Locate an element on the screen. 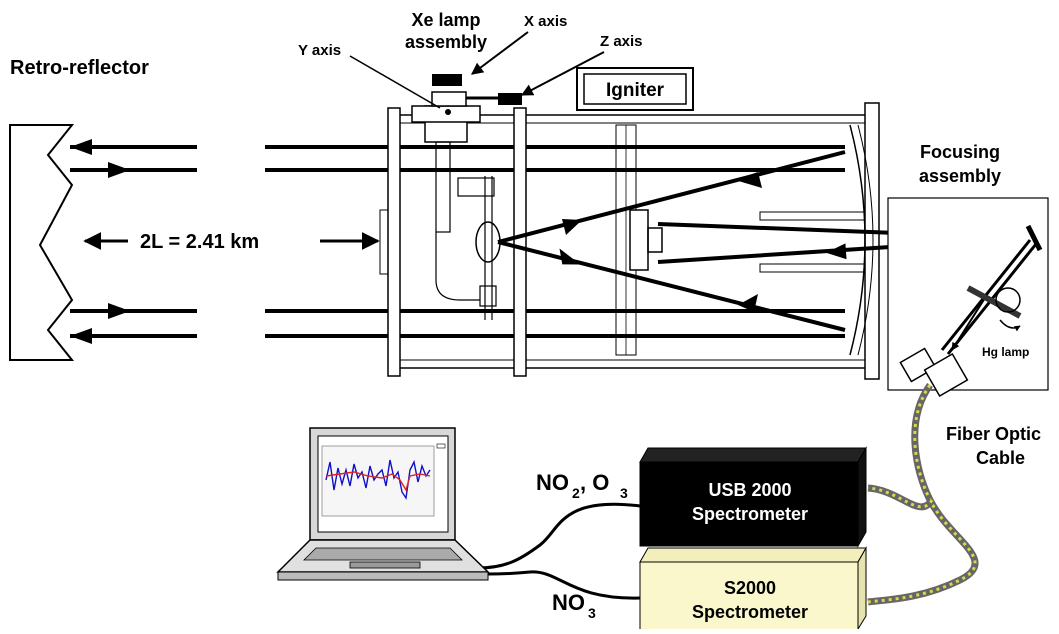 The image size is (1059, 634). xe-lamp-label-line2: assembly is located at coordinates (446, 42).